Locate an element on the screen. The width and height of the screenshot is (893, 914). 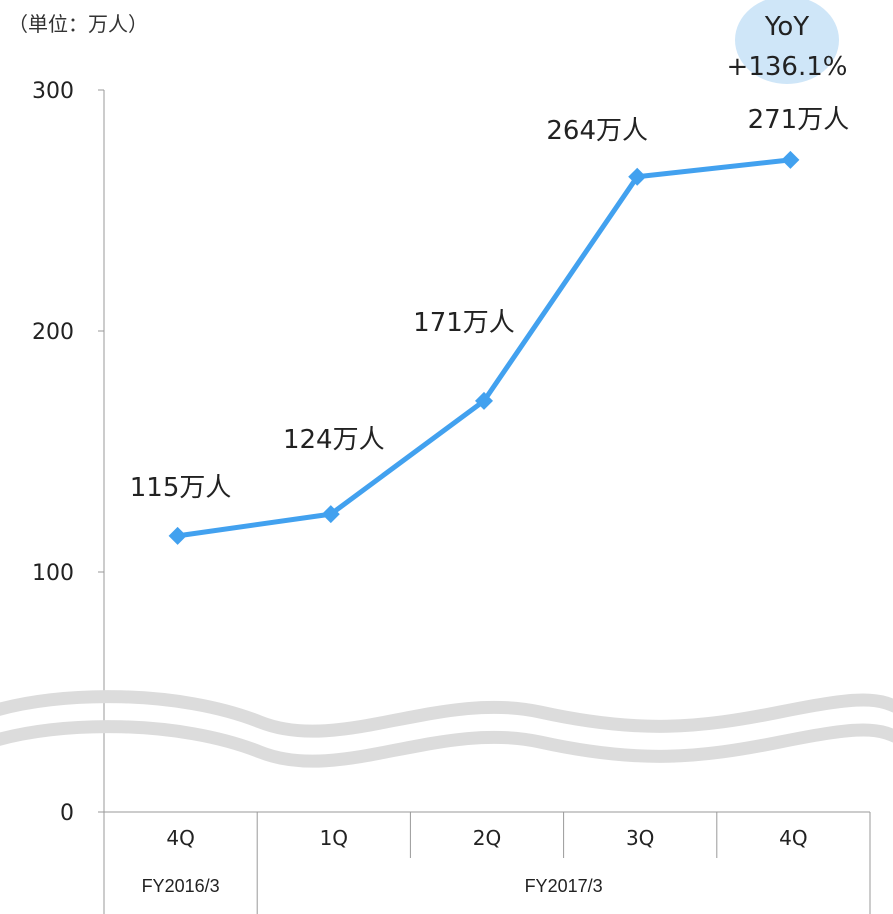
x-tick-label: 1Q is located at coordinates (334, 838).